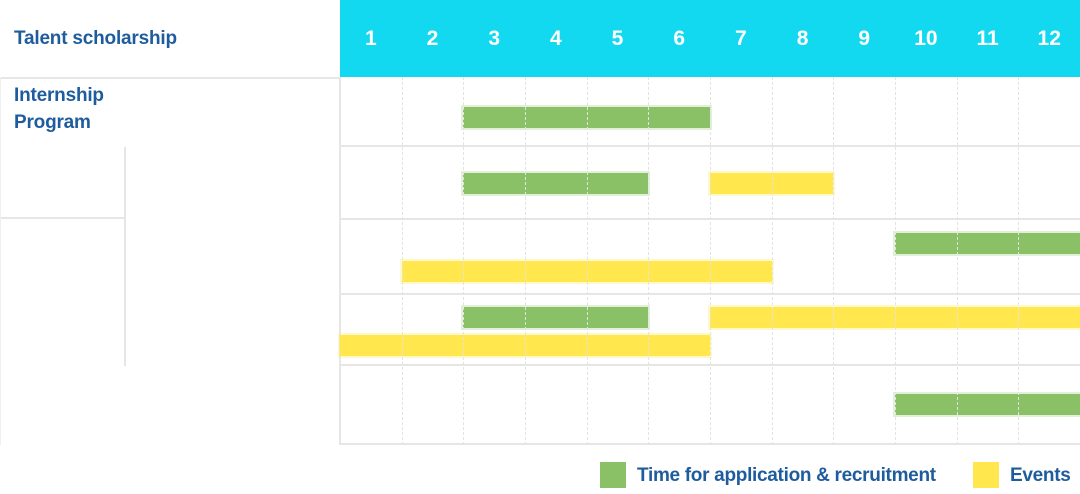 The image size is (1080, 494). What do you see at coordinates (556, 38) in the screenshot?
I see `month-header-4: 4` at bounding box center [556, 38].